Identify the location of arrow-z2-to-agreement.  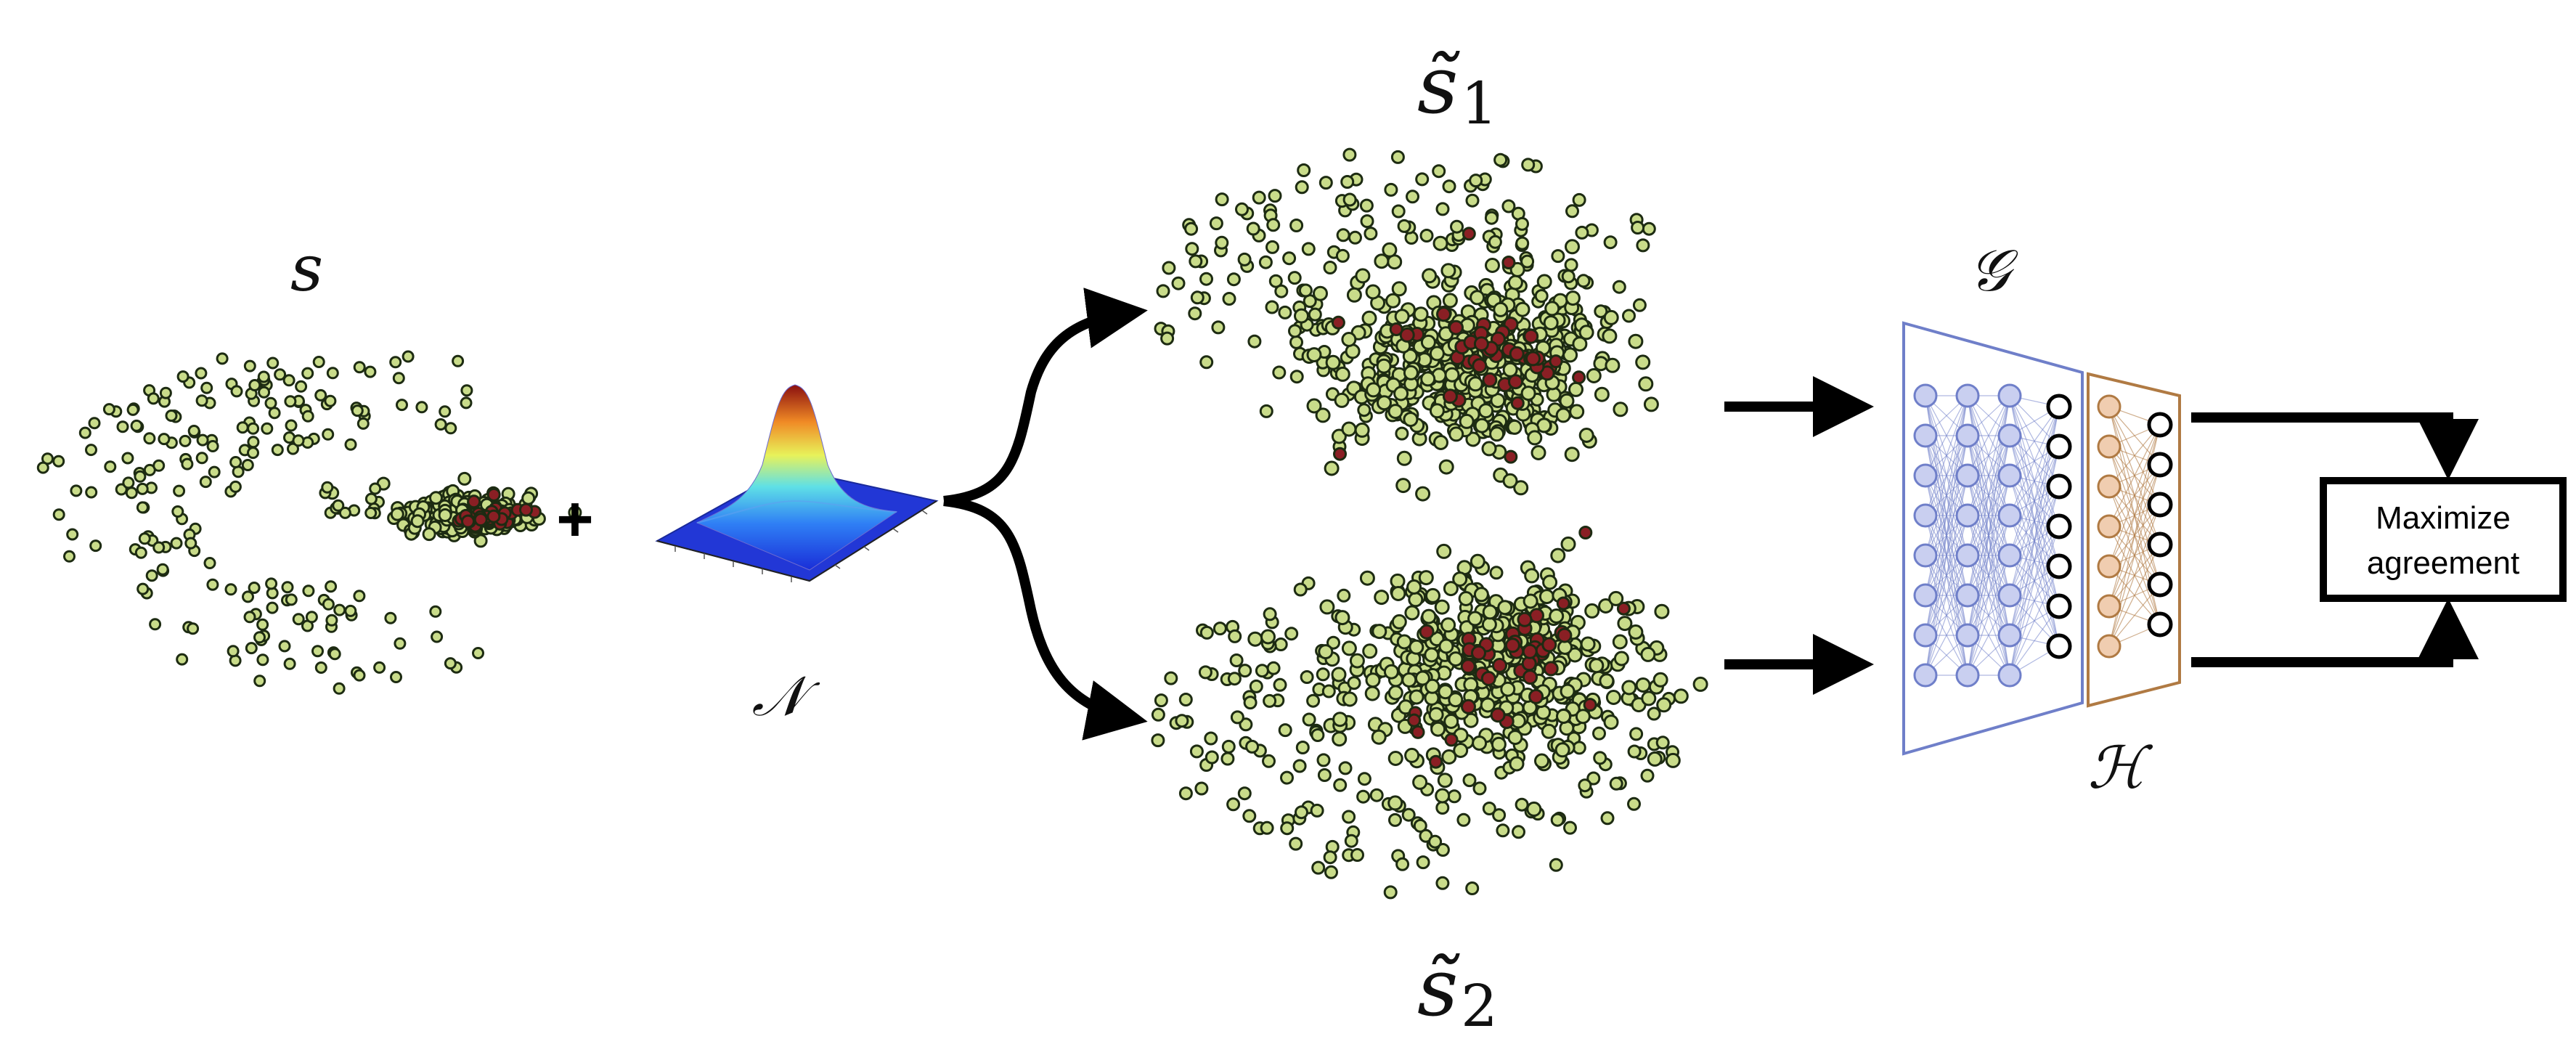
(2335, 632).